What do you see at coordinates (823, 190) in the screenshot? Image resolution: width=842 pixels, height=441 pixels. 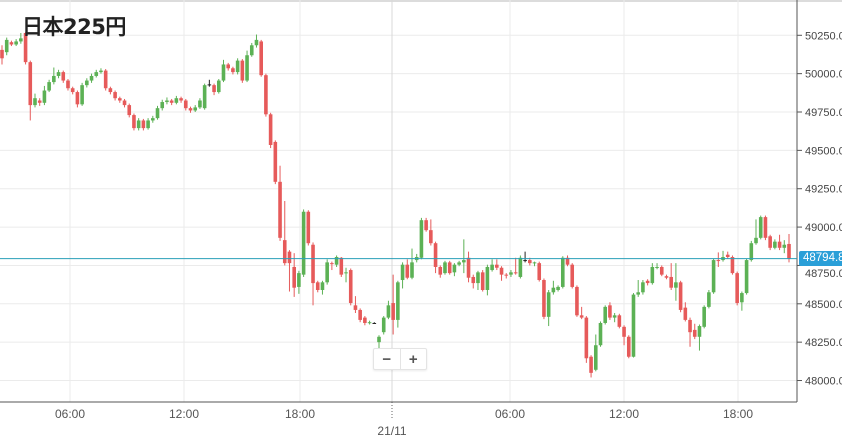 I see `y-tick-label: 49250.0` at bounding box center [823, 190].